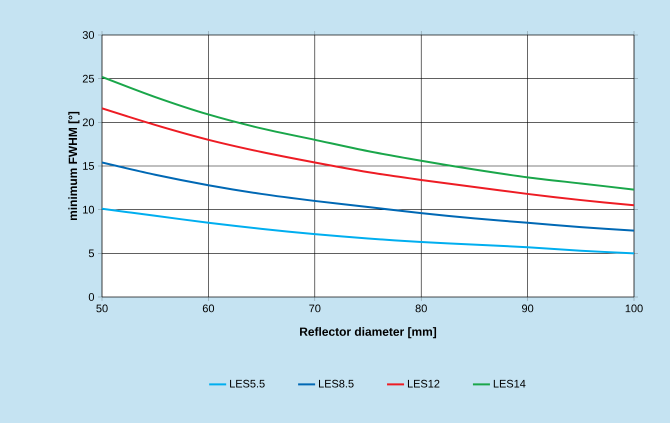 Image resolution: width=670 pixels, height=423 pixels. Describe the element at coordinates (91, 297) in the screenshot. I see `y-tick-label: 0` at that location.